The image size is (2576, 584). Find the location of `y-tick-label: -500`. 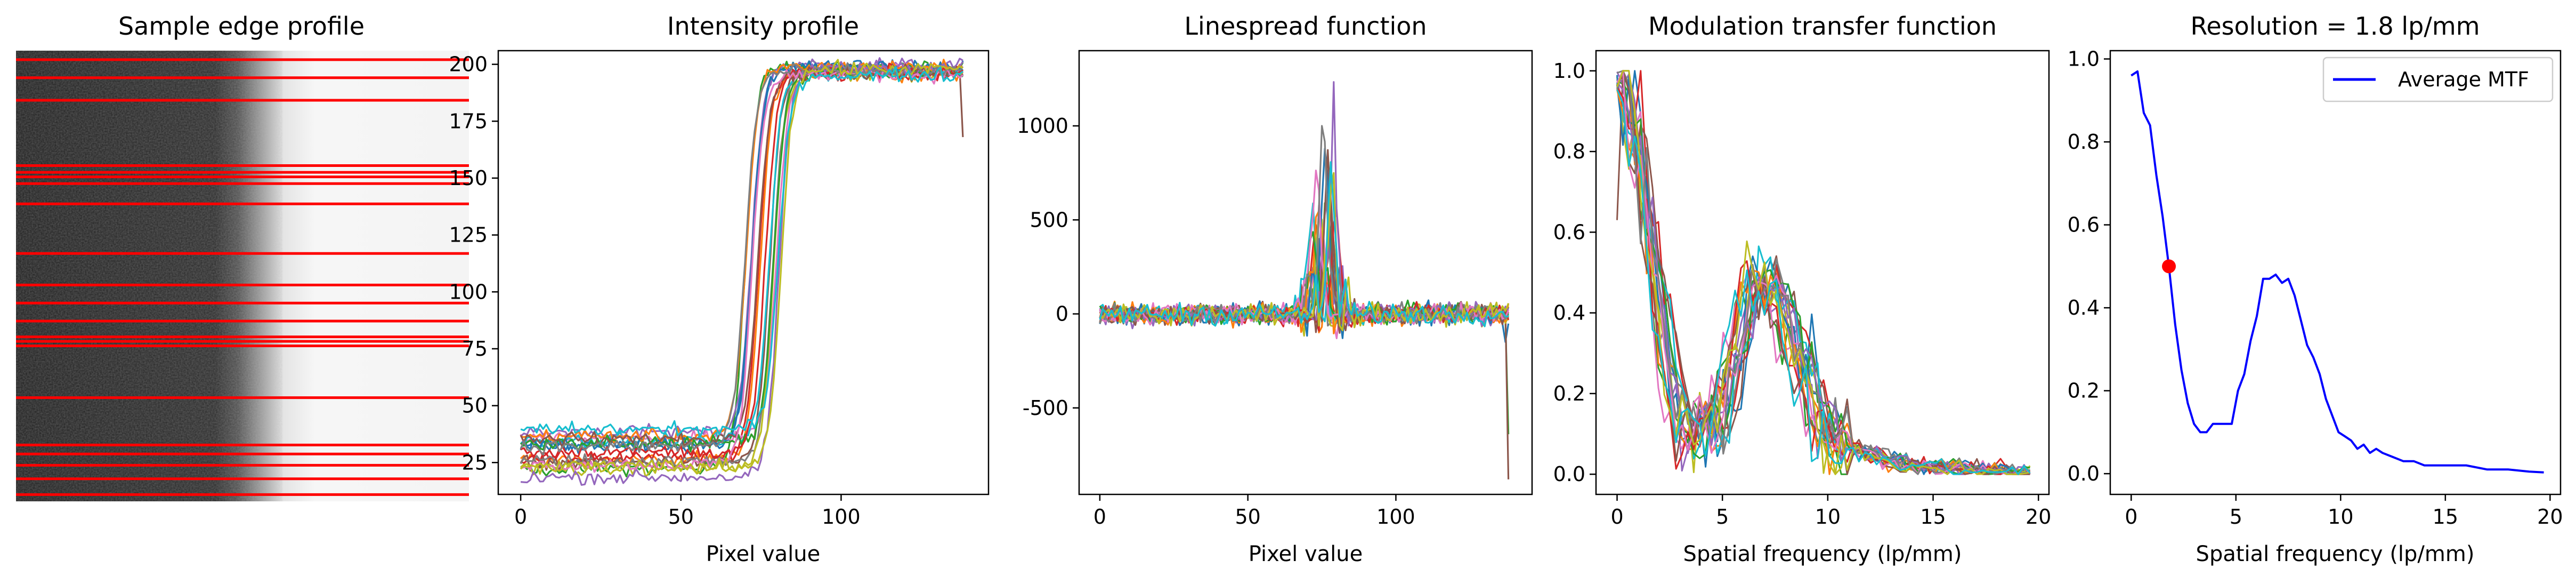

y-tick-label: -500 is located at coordinates (1045, 408).